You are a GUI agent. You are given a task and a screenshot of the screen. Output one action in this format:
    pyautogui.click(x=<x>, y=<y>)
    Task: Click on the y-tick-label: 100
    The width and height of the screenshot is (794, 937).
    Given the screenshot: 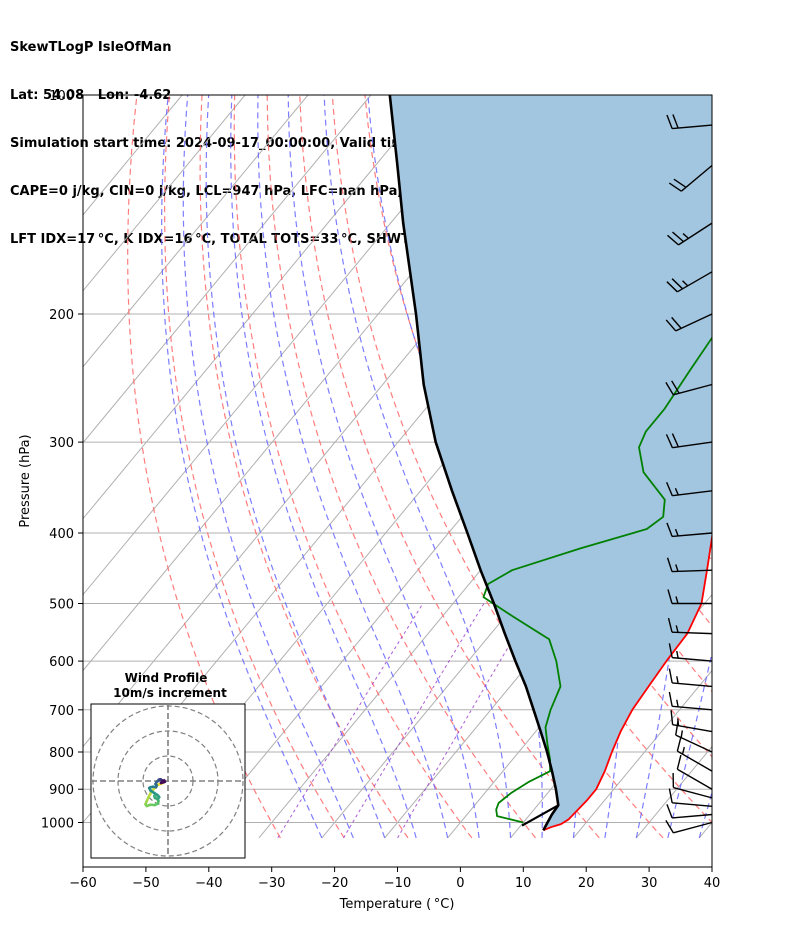 What is the action you would take?
    pyautogui.click(x=61, y=96)
    